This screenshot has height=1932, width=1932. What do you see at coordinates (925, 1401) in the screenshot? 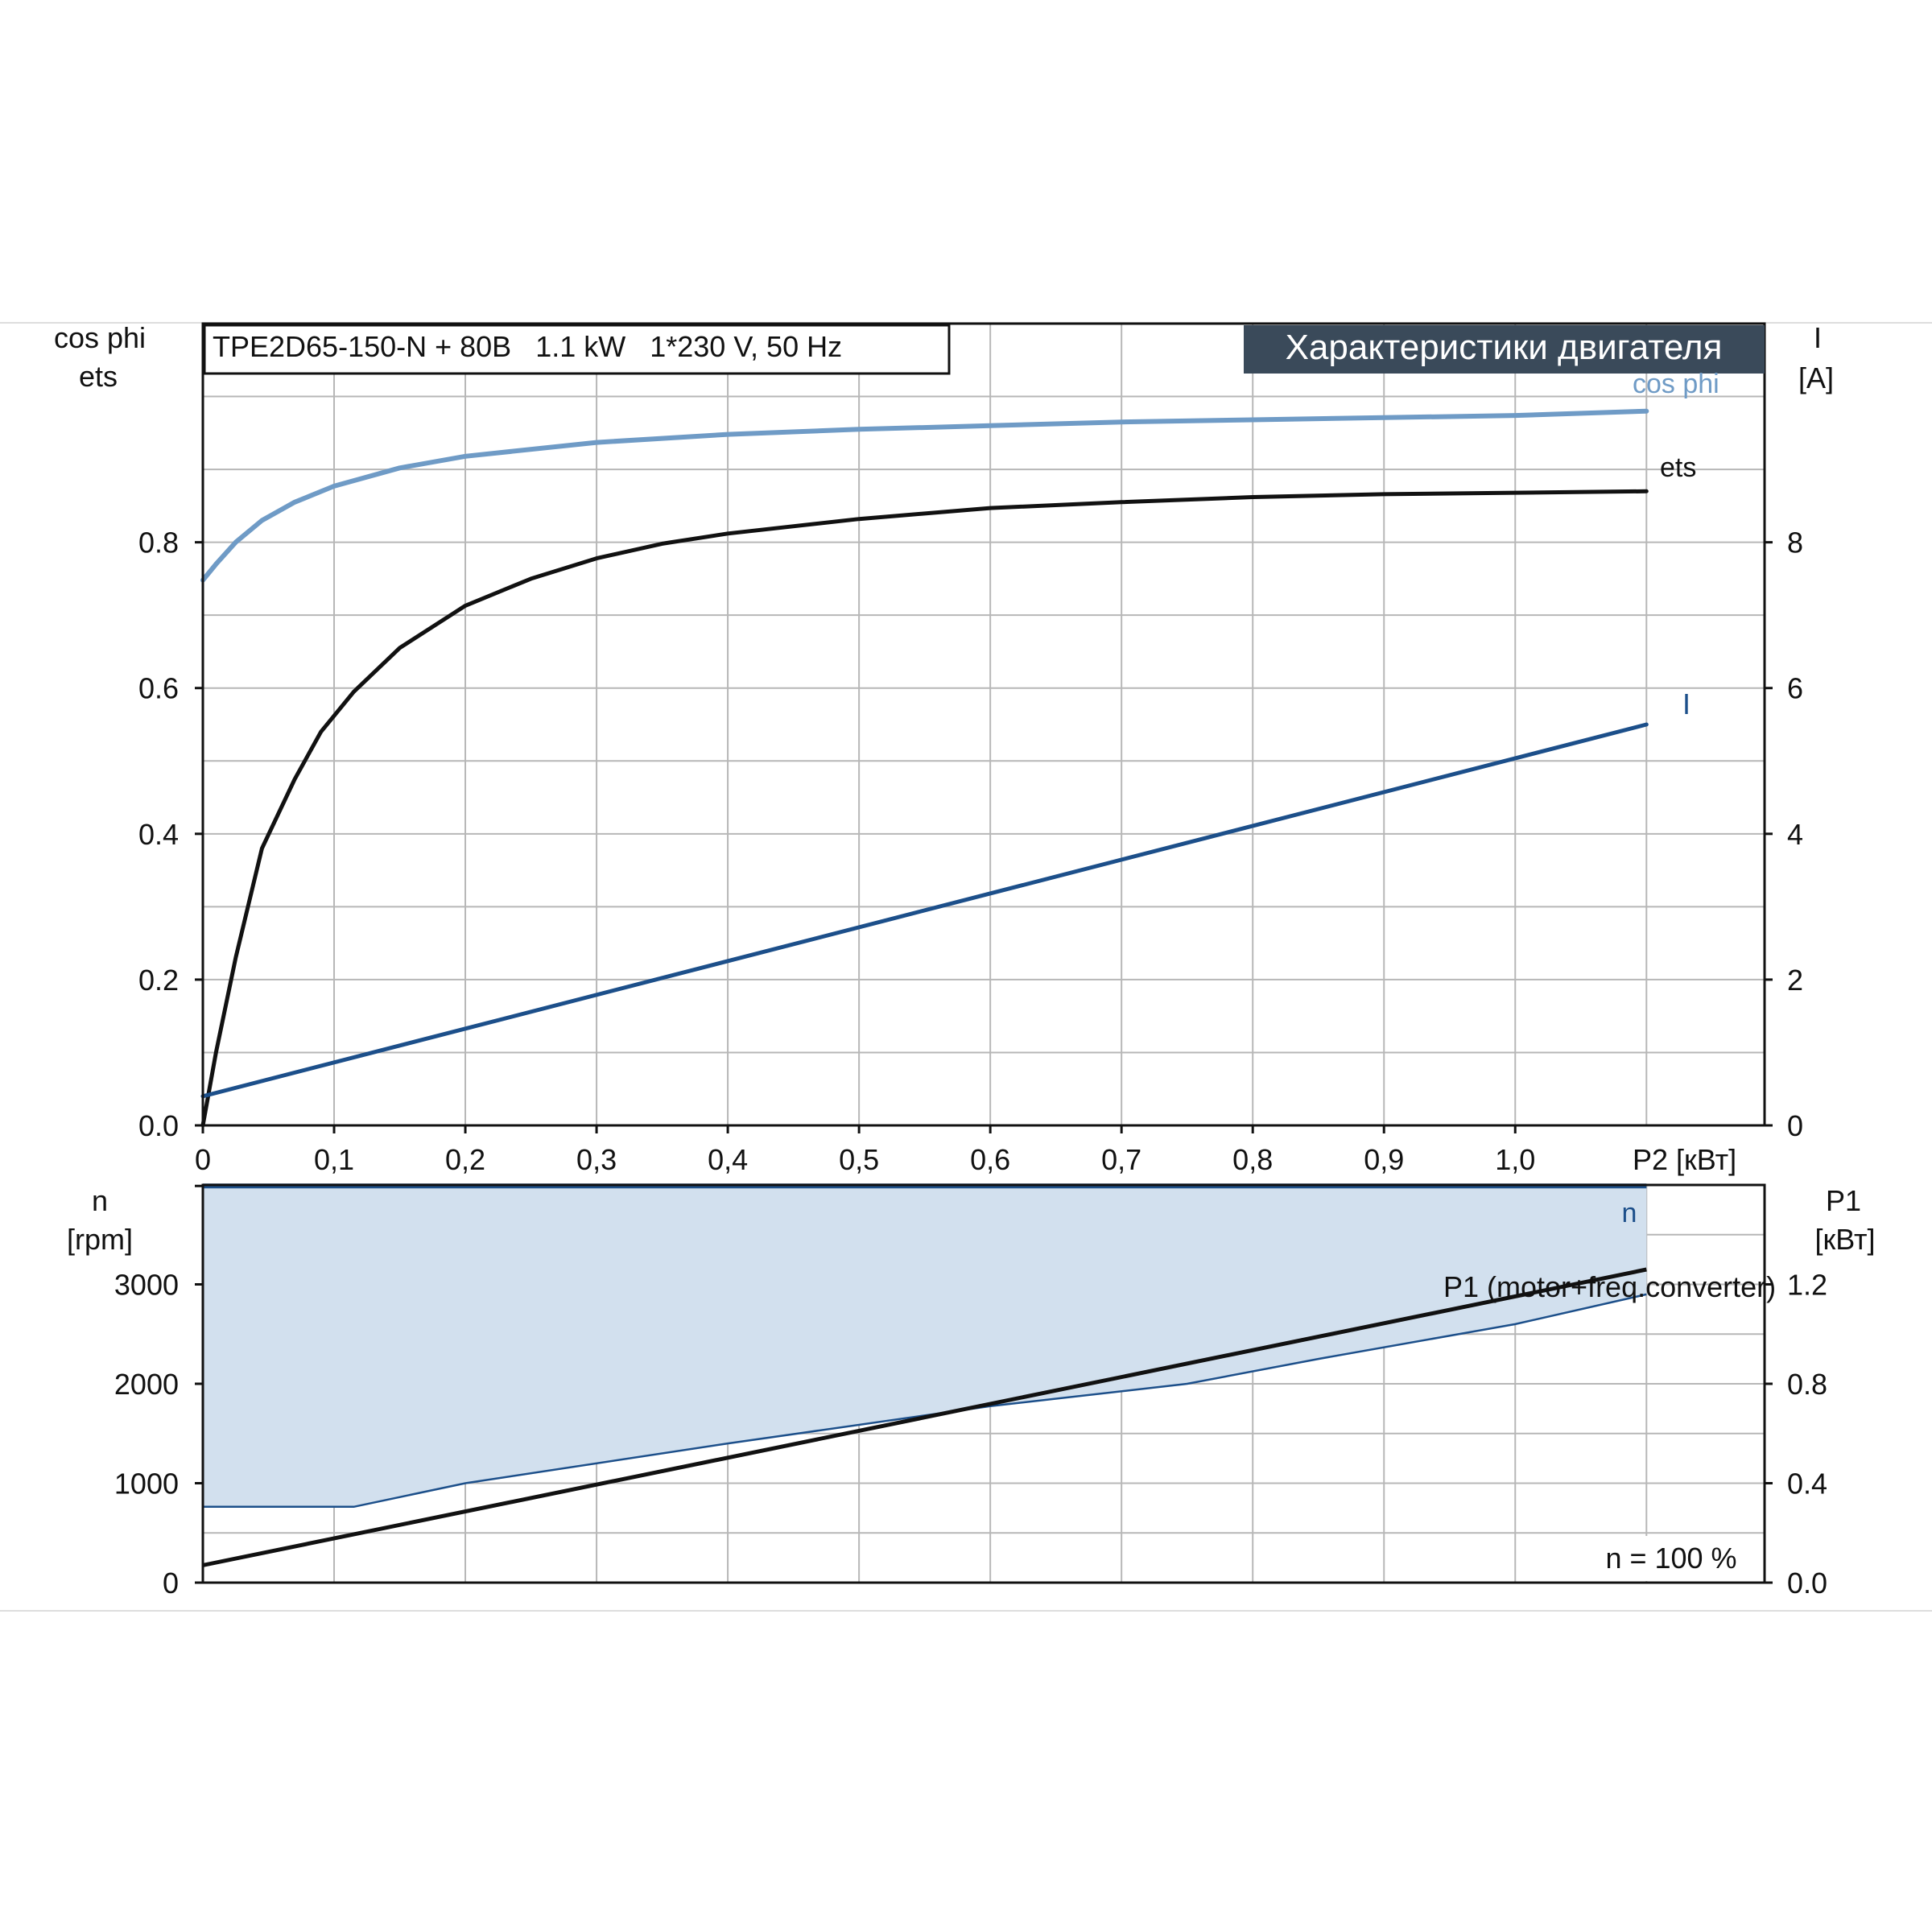
I see `p1-lower-bound-curve` at bounding box center [925, 1401].